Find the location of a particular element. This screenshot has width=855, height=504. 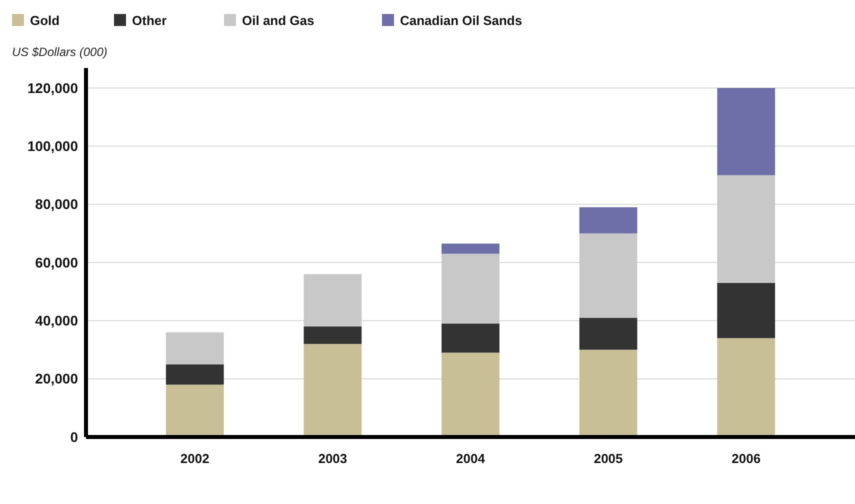

x-tick-label: 2004 is located at coordinates (471, 458).